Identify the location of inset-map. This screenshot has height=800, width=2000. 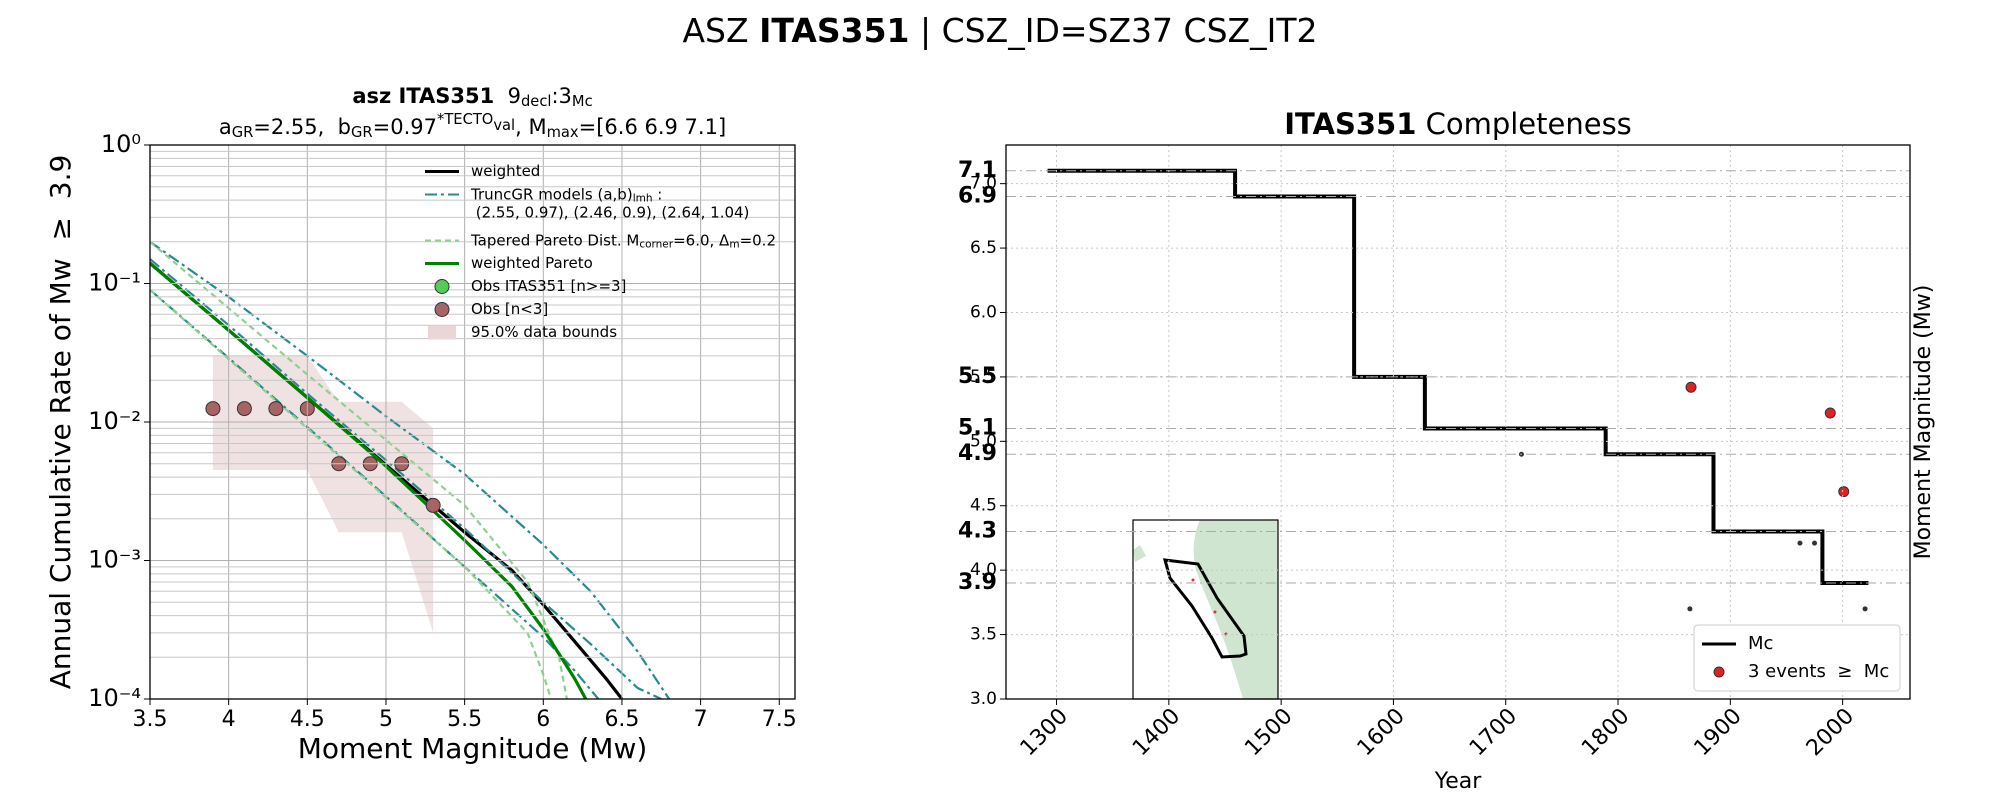
(1205, 609).